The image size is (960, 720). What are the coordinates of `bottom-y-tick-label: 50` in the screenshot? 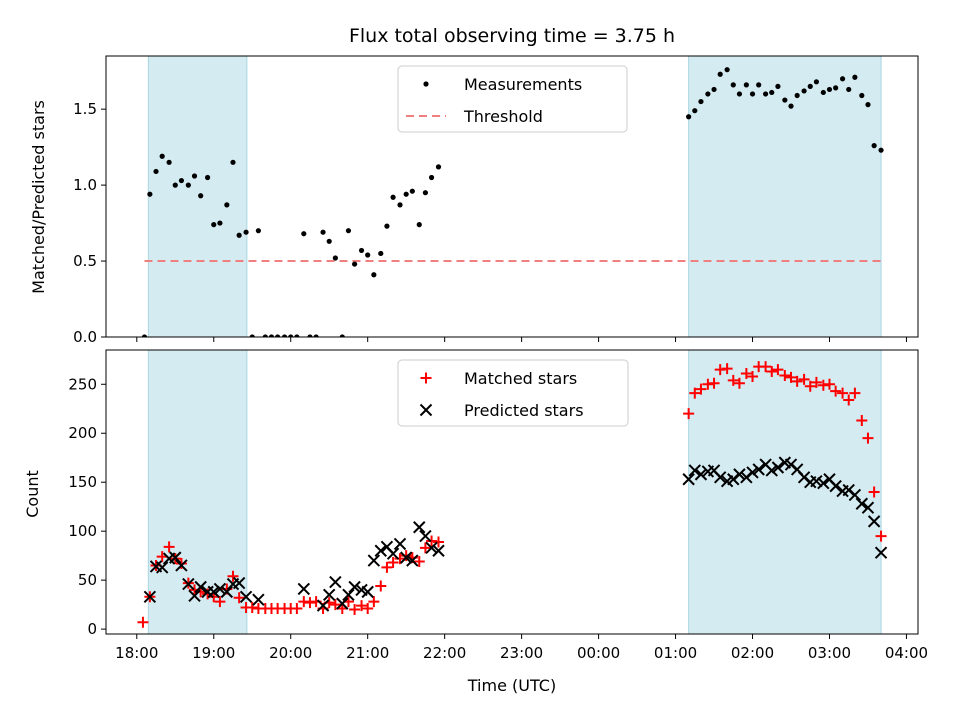 It's located at (87, 580).